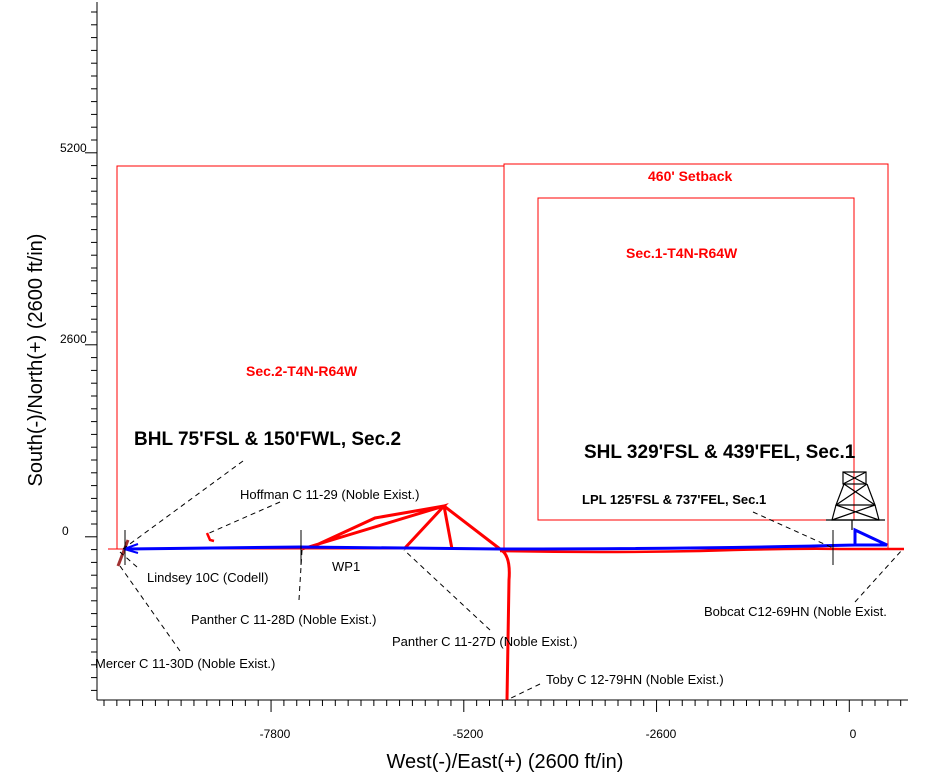 This screenshot has height=774, width=934. What do you see at coordinates (635, 679) in the screenshot?
I see `toby-label: Toby C 12-79HN (Noble Exist.)` at bounding box center [635, 679].